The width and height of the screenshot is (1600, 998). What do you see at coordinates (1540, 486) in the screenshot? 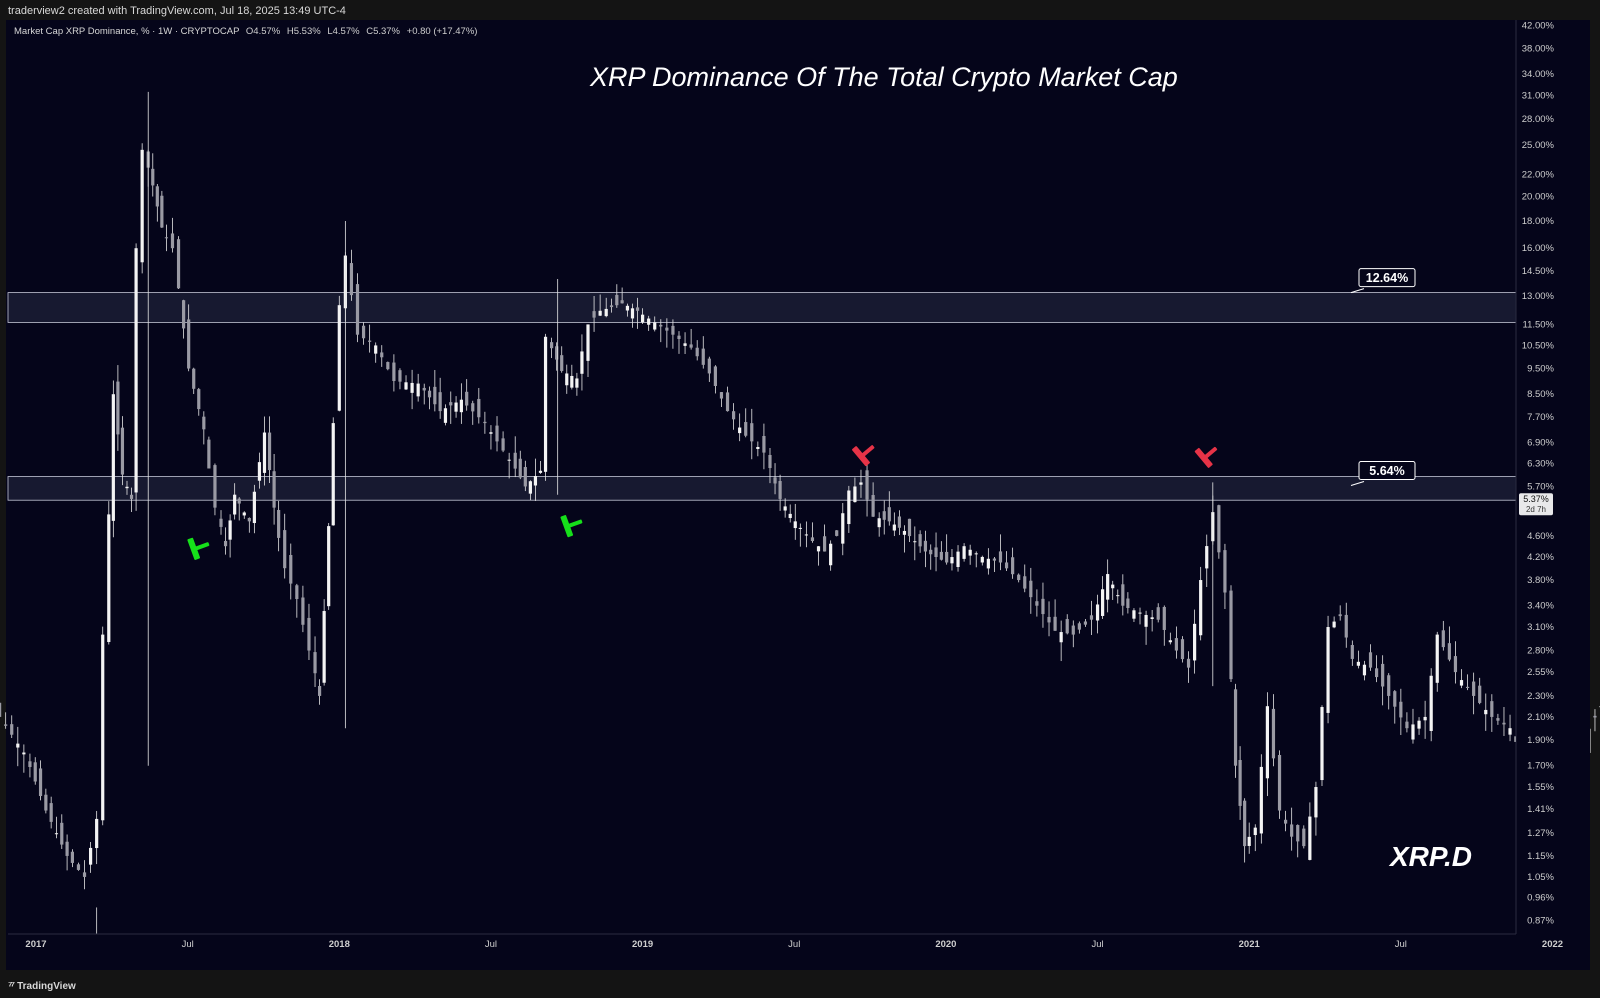
I see `price-tick: 5.70%` at bounding box center [1540, 486].